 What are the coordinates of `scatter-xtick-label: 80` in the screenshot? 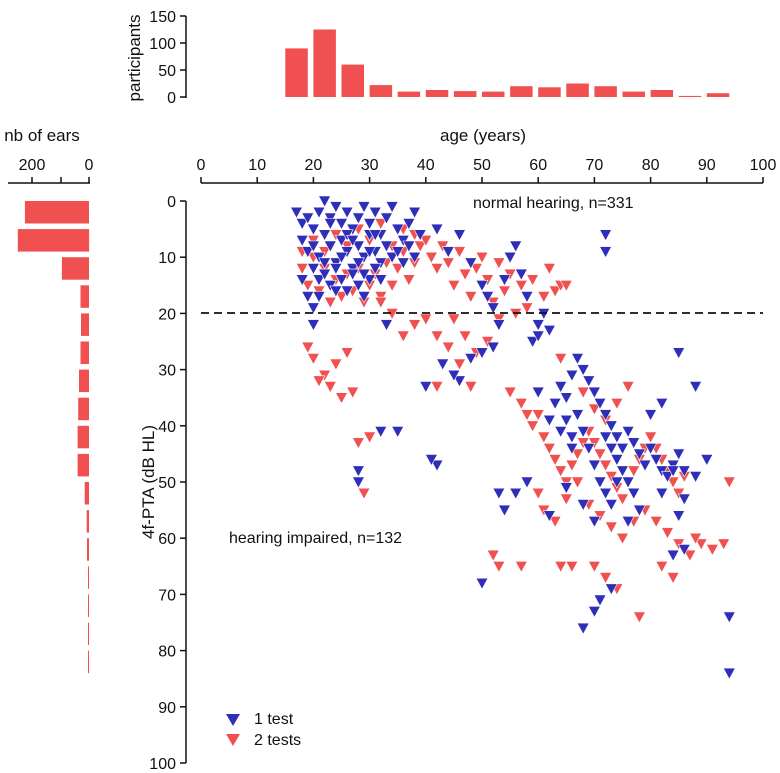 It's located at (651, 165).